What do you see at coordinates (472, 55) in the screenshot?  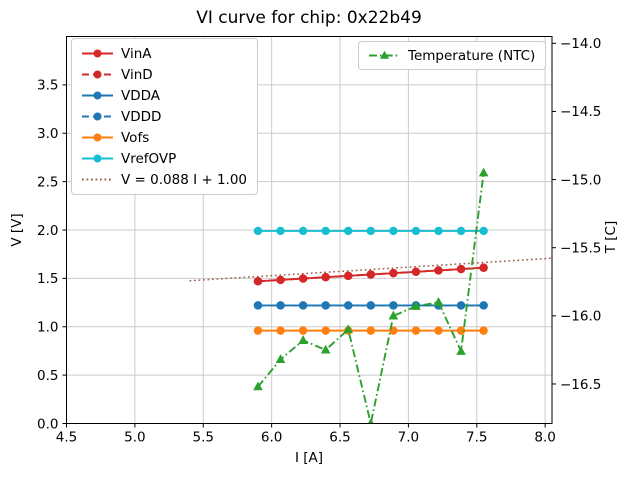 I see `legend-label: Temperature (NTC)` at bounding box center [472, 55].